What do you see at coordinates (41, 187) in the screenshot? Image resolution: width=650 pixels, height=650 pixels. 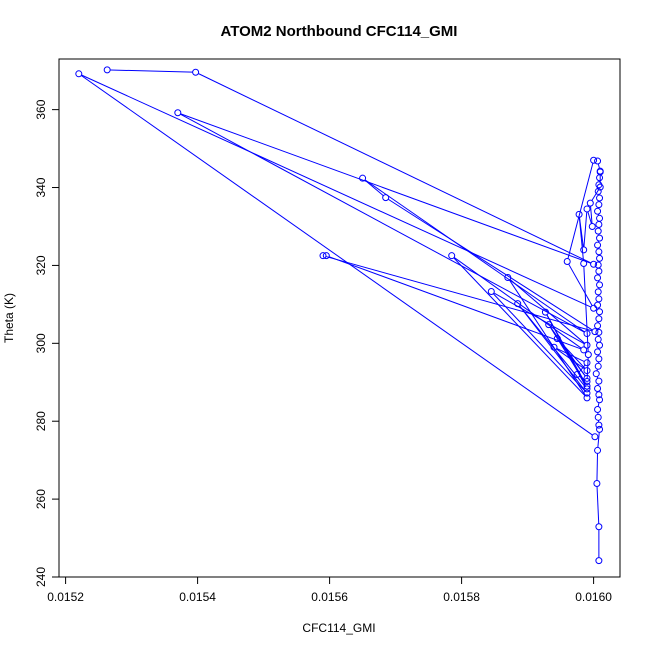 I see `y-tick-label: 340` at bounding box center [41, 187].